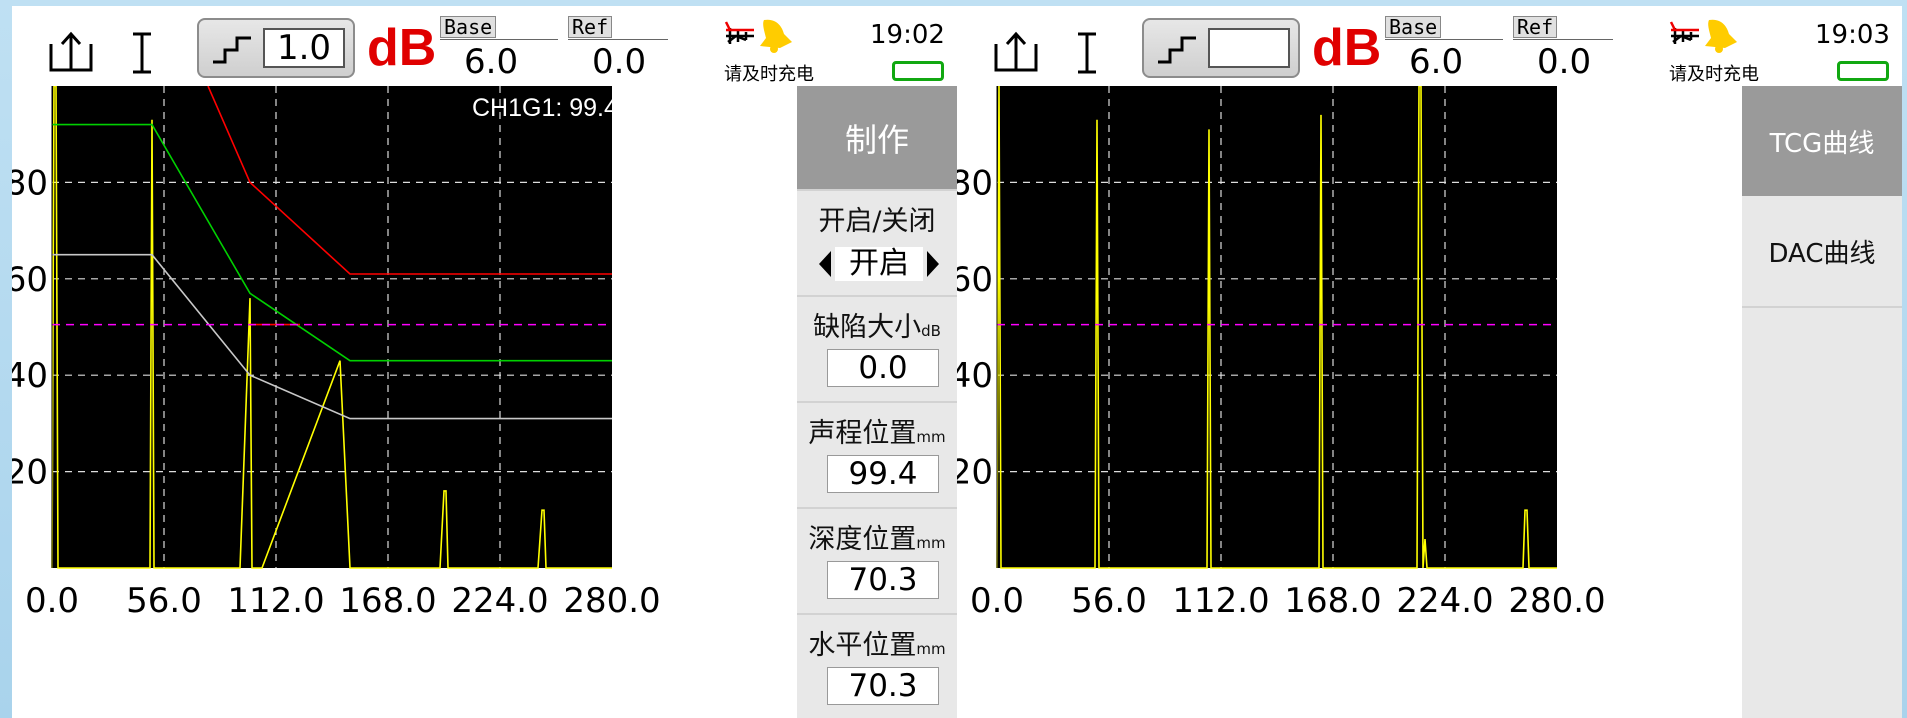  I want to click on clock: 19:03, so click(1852, 35).